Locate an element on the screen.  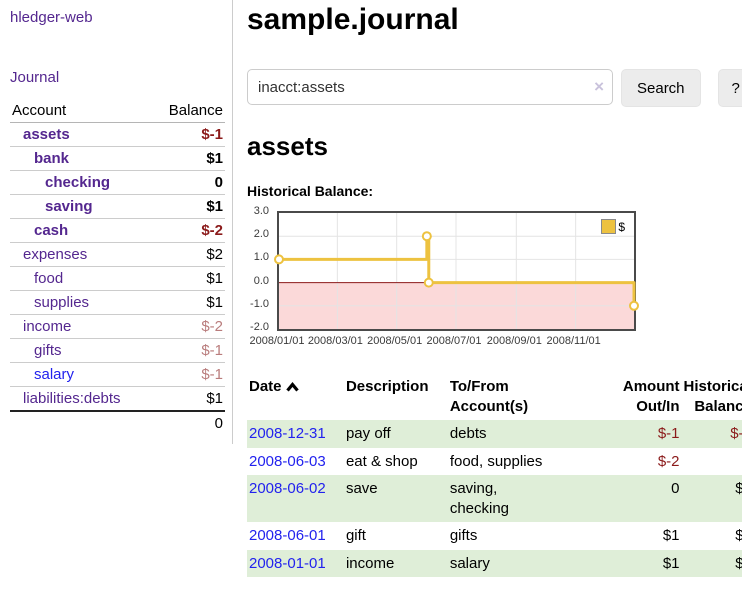
account-balance: $2 is located at coordinates (214, 254).